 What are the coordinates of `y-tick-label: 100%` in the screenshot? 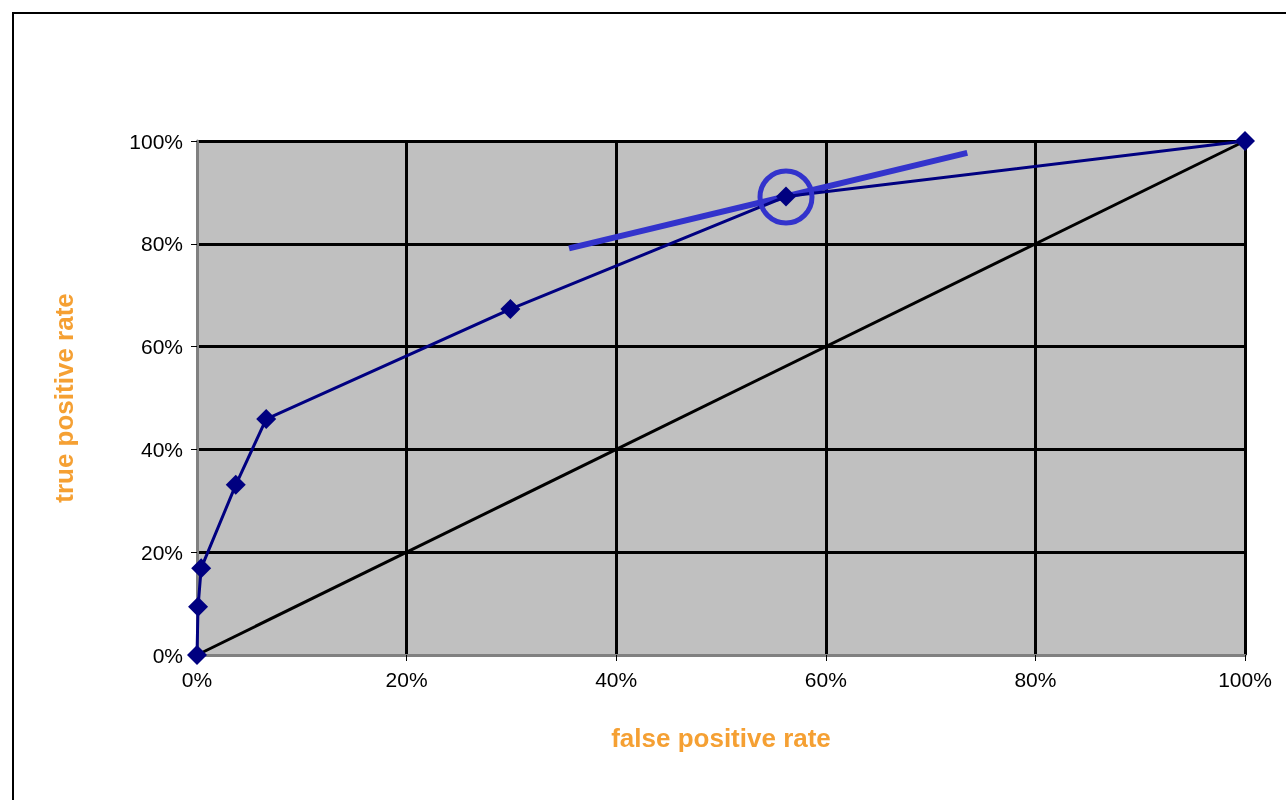 It's located at (156, 141).